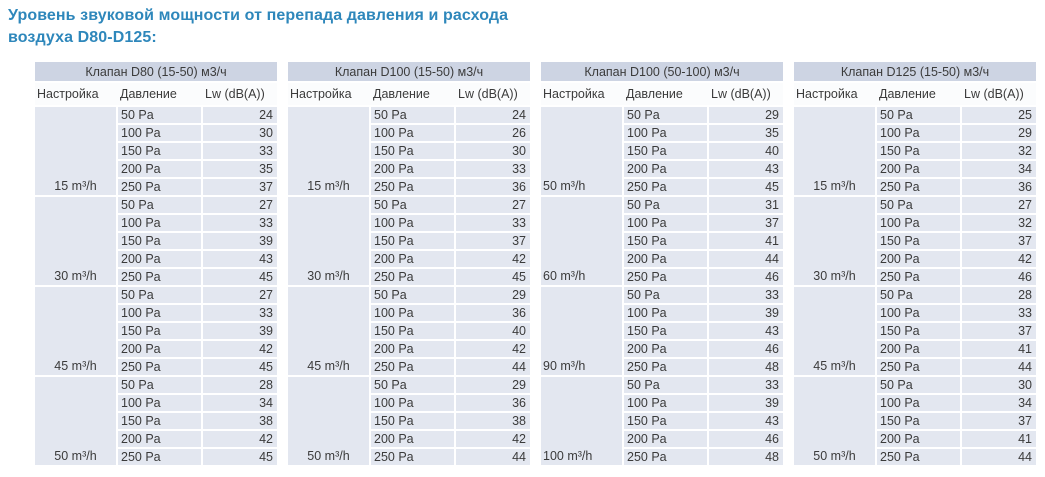  Describe the element at coordinates (156, 169) in the screenshot. I see `table-row: 200 Pa 35` at that location.